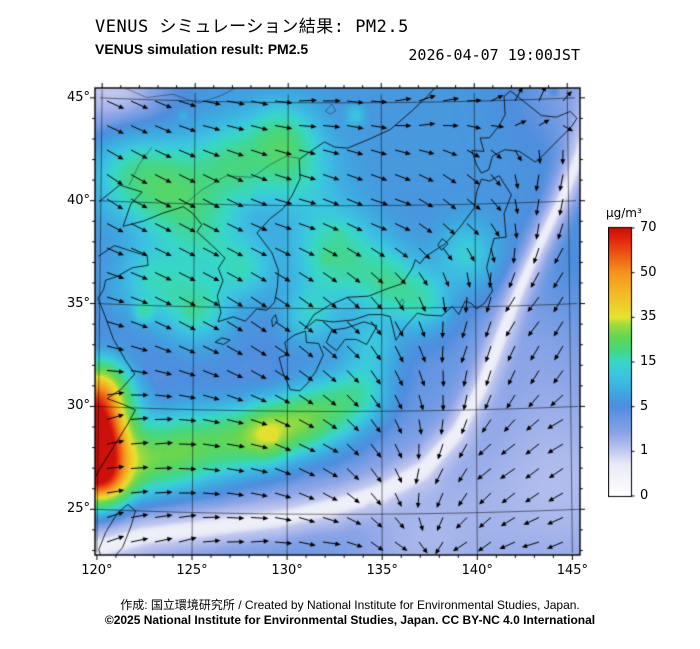  What do you see at coordinates (624, 213) in the screenshot?
I see `colorbar-unit-label: μg/m³` at bounding box center [624, 213].